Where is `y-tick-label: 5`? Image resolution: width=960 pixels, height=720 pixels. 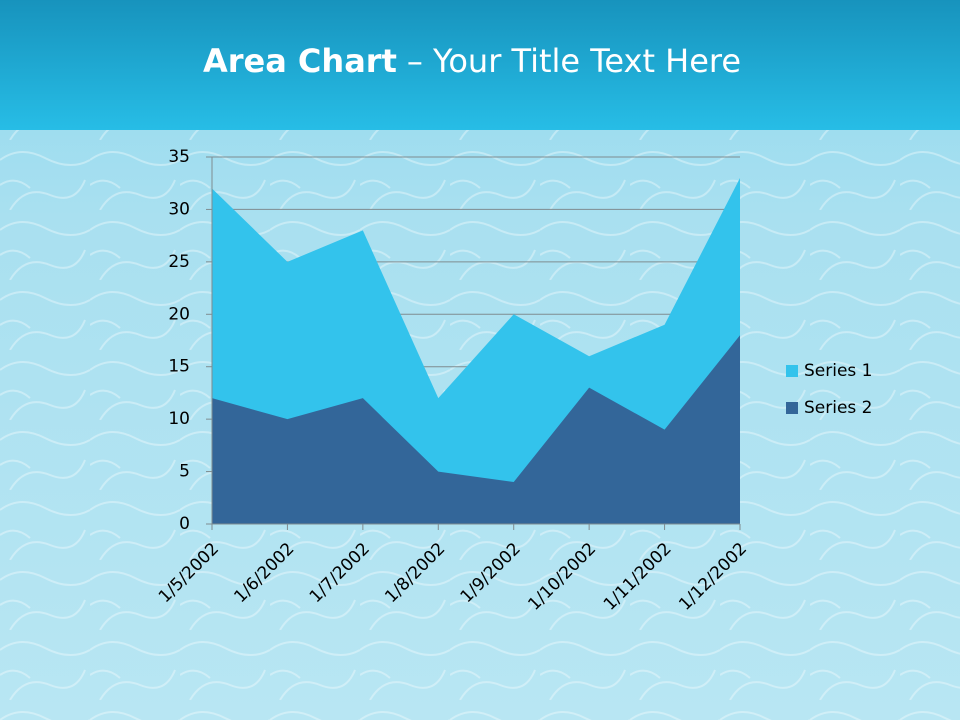
y-tick-label: 5 is located at coordinates (184, 472).